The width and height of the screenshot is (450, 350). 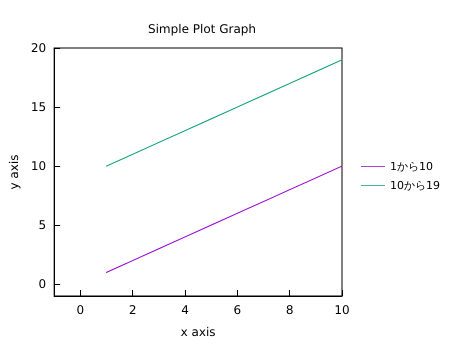 I want to click on legend-label: 10から19, so click(x=415, y=185).